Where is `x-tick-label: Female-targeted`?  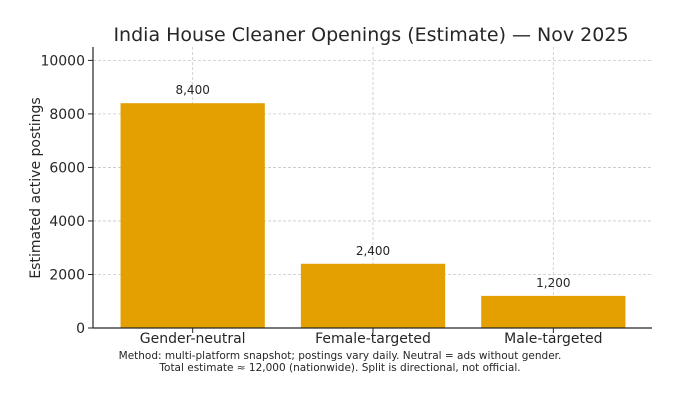 x-tick-label: Female-targeted is located at coordinates (373, 339).